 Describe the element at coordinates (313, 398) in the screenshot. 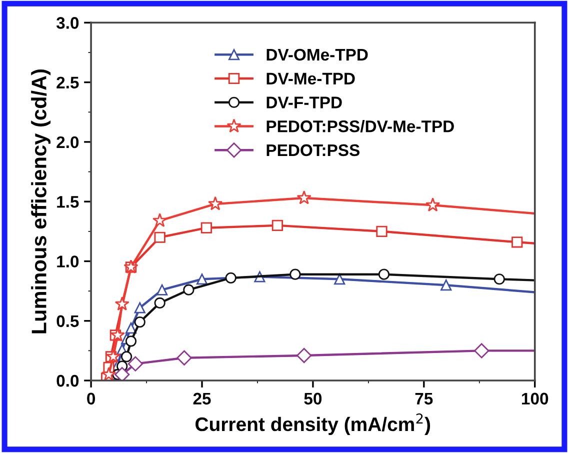

I see `x-tick-label: 50` at that location.